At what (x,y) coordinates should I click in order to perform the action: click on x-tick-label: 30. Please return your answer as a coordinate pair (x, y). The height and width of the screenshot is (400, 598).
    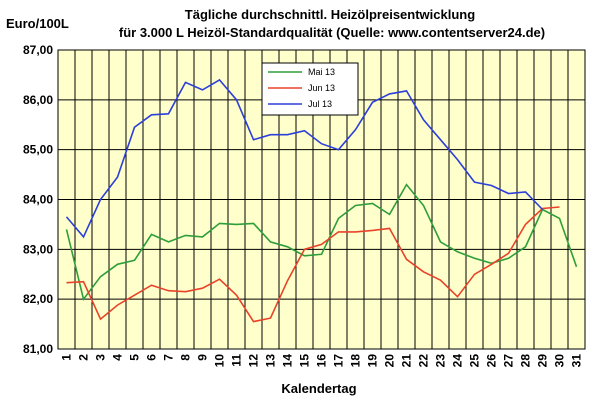
    Looking at the image, I should click on (560, 361).